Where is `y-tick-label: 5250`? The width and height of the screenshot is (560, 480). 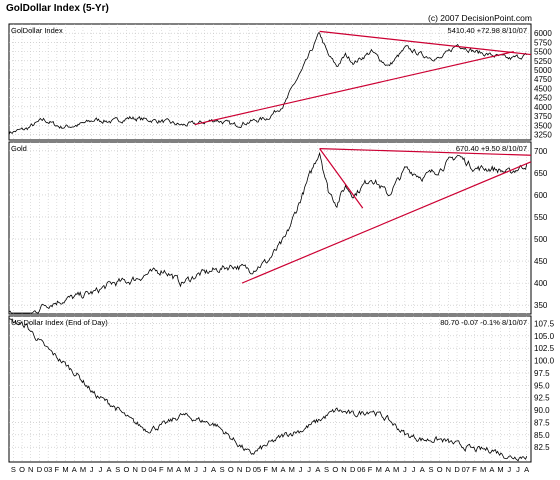 y-tick-label: 5250 is located at coordinates (543, 61).